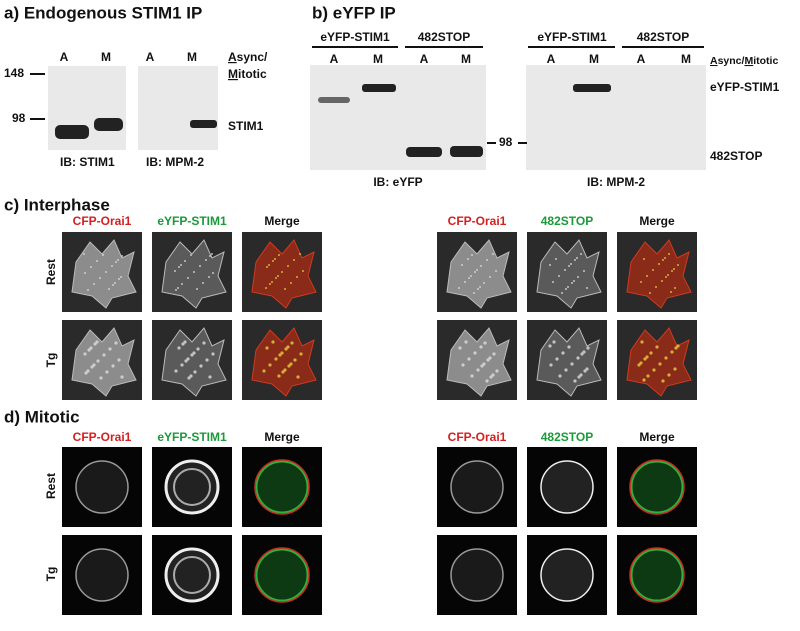 This screenshot has height=631, width=800. I want to click on cell-ring, so click(192, 575).